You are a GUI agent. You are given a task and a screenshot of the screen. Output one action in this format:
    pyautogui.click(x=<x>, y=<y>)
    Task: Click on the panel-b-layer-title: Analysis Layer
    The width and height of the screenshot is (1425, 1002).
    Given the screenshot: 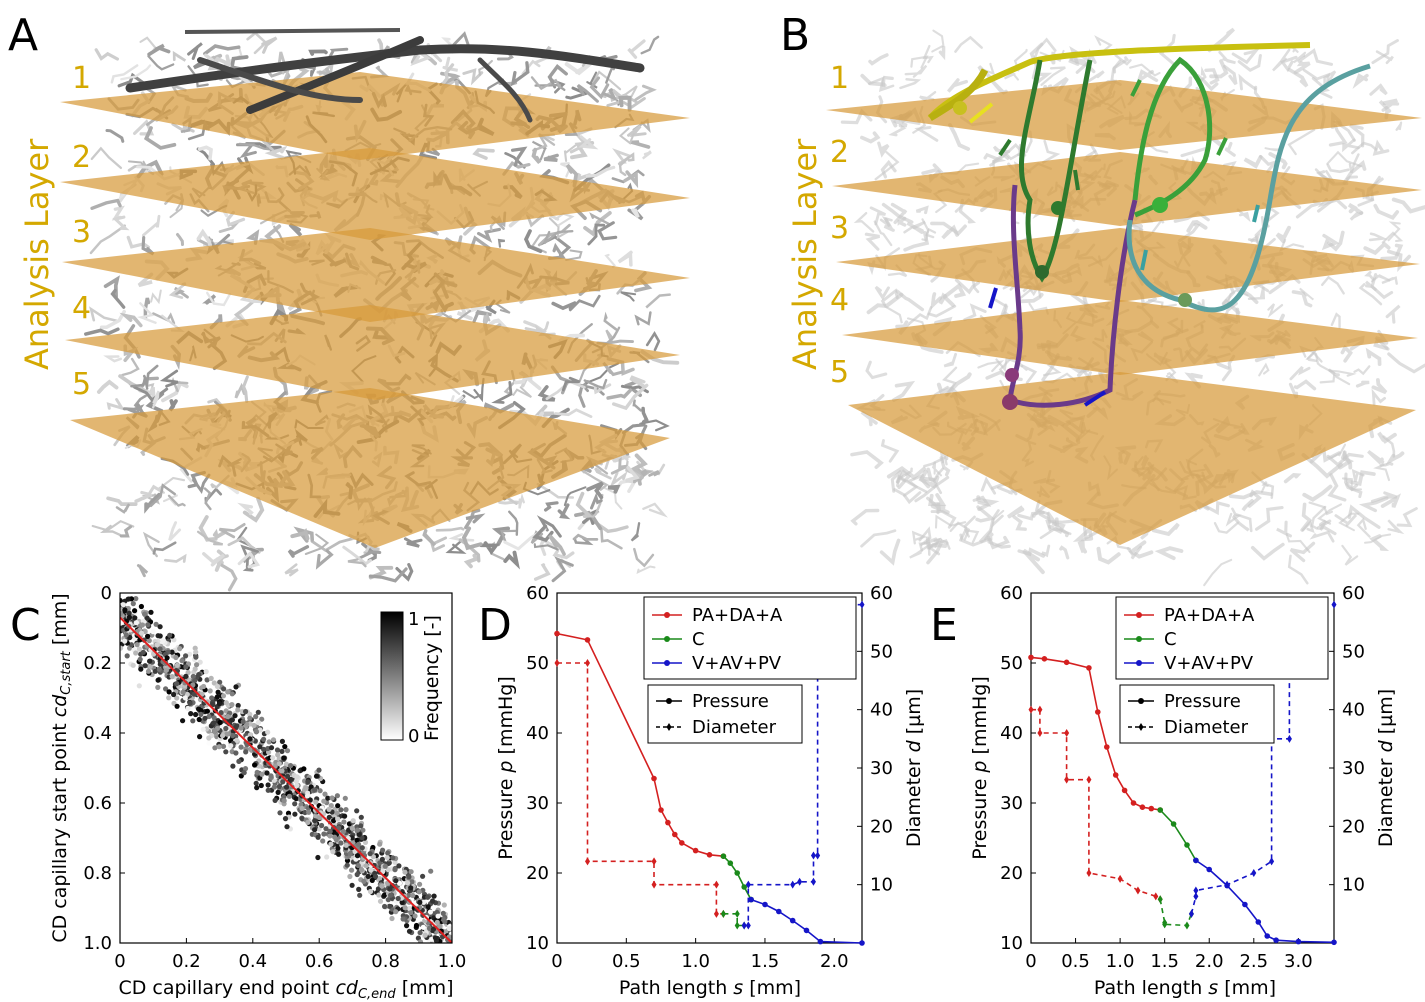 What is the action you would take?
    pyautogui.click(x=805, y=254)
    